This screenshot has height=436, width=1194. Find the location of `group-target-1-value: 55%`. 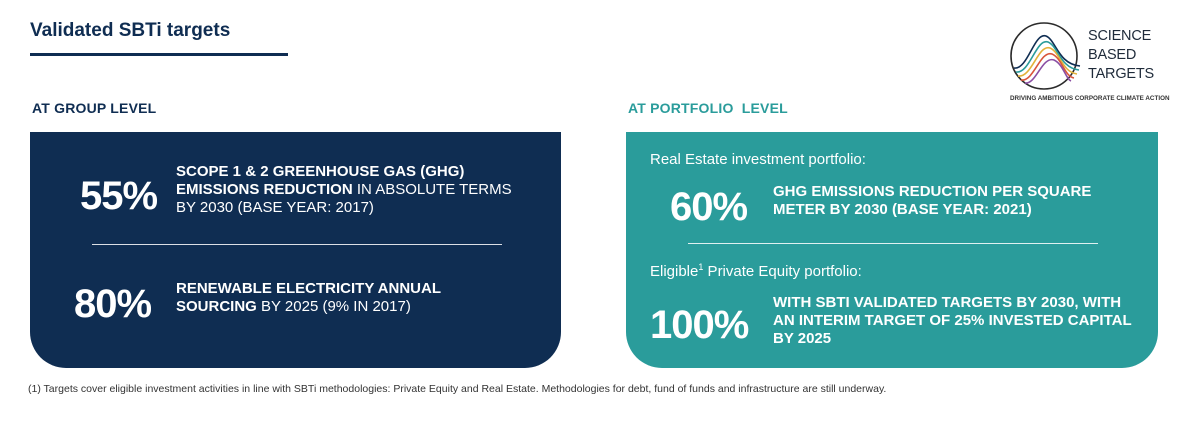

group-target-1-value: 55% is located at coordinates (119, 196).